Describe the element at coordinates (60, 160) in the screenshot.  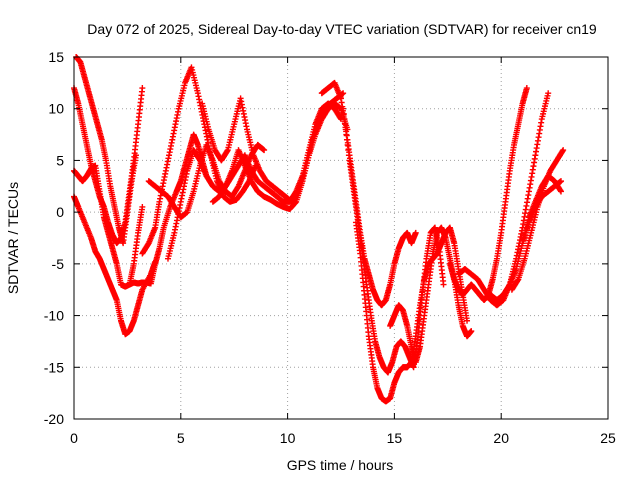
I see `y-tick-label: 5` at that location.